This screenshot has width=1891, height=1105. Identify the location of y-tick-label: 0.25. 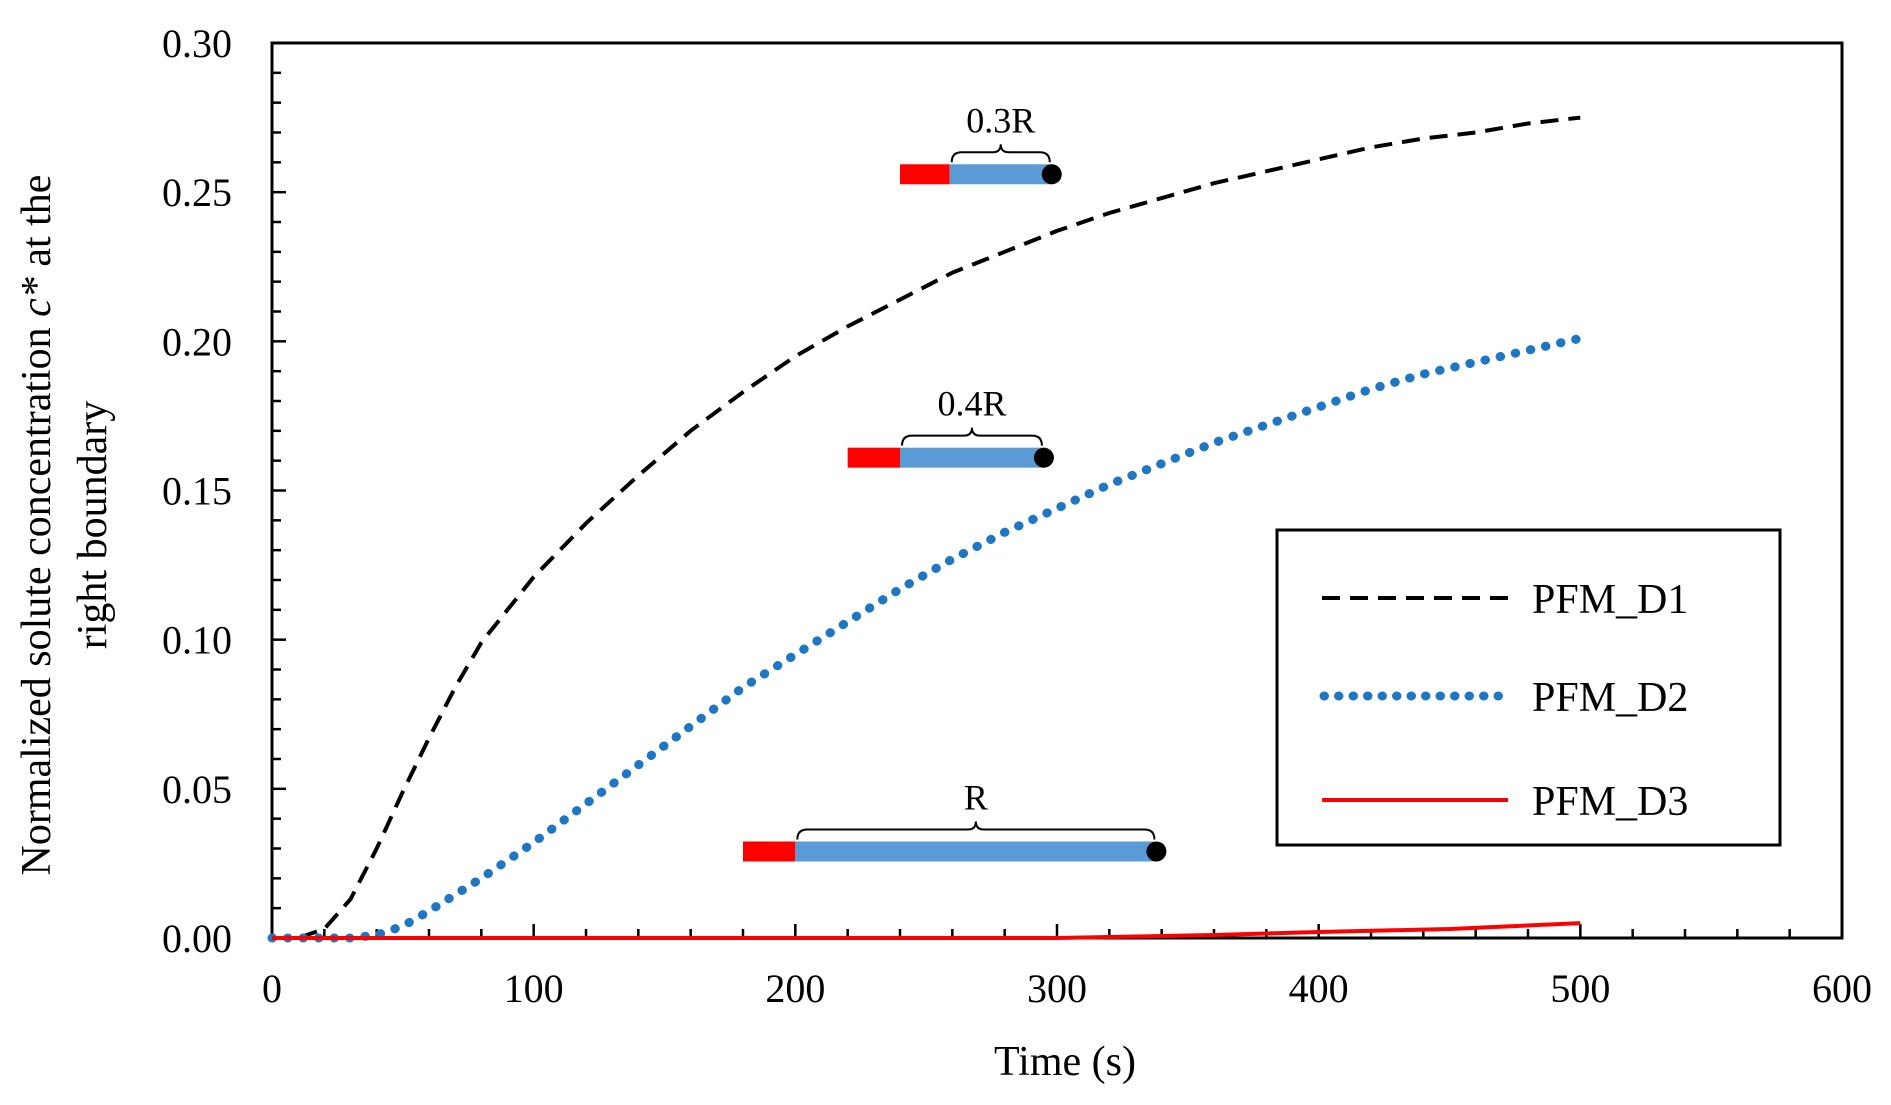
(197, 192).